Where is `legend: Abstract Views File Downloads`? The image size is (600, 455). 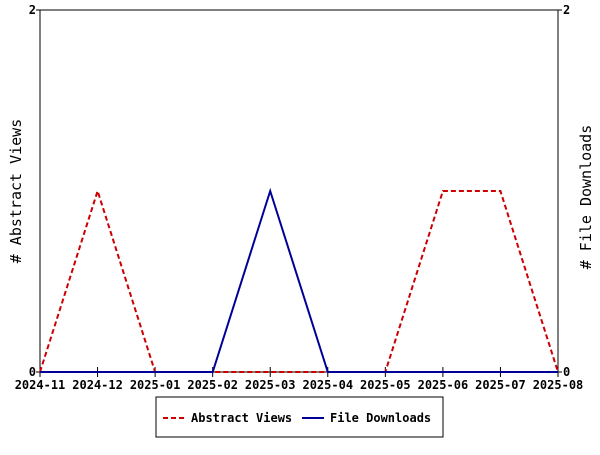
legend: Abstract Views File Downloads is located at coordinates (299, 417).